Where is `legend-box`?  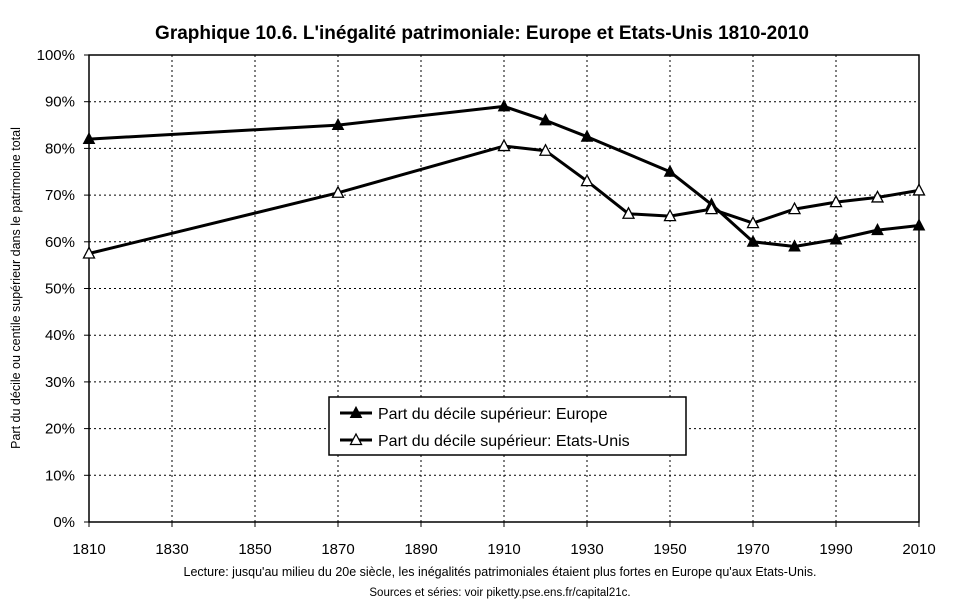
legend-box is located at coordinates (507, 426).